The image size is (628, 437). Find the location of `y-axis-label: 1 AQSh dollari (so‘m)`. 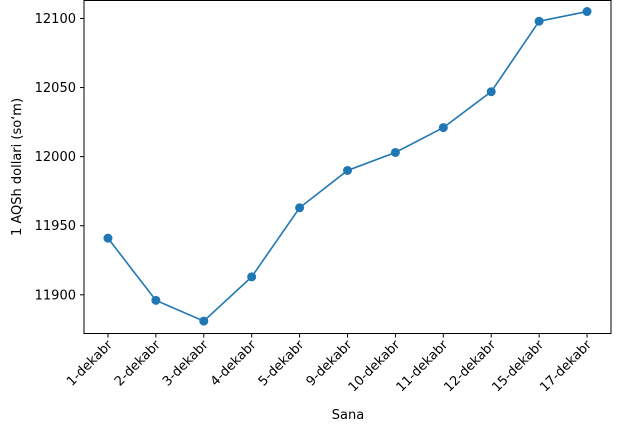

y-axis-label: 1 AQSh dollari (so‘m) is located at coordinates (17, 167).